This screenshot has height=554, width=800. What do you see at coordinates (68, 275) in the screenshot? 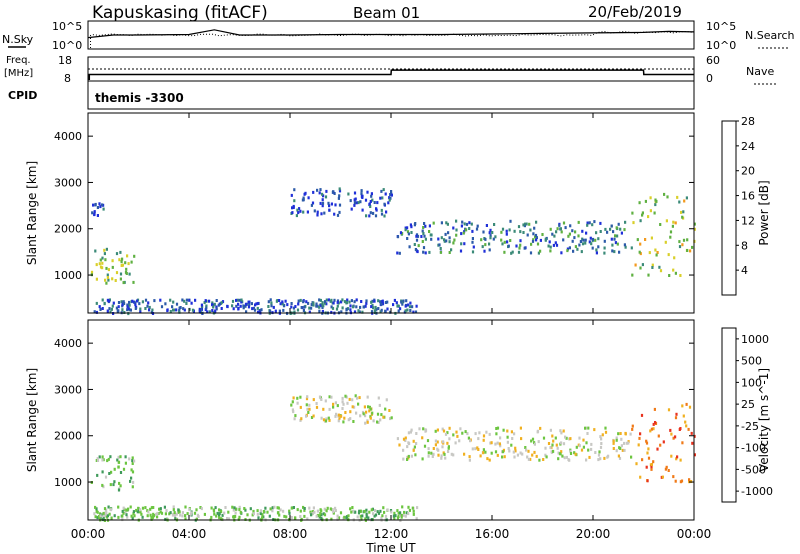
I see `y-tick-label: 1000` at bounding box center [68, 275].